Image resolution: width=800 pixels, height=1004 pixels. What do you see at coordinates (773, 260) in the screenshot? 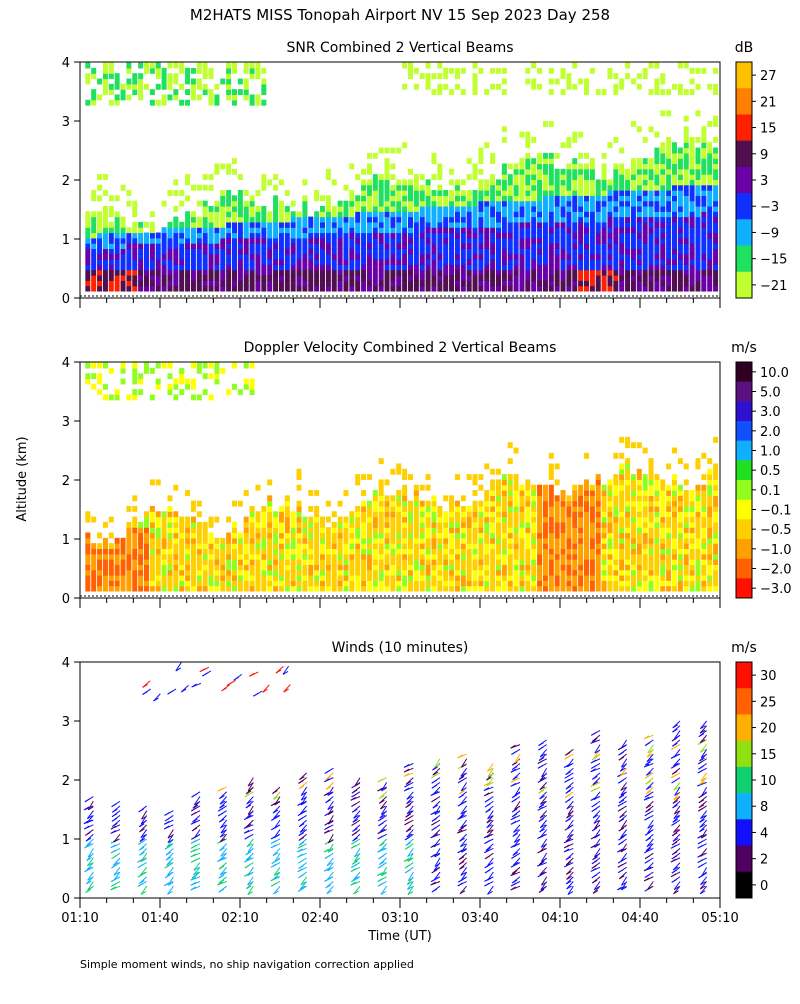
I see `colorbar-label: −15` at bounding box center [773, 260].